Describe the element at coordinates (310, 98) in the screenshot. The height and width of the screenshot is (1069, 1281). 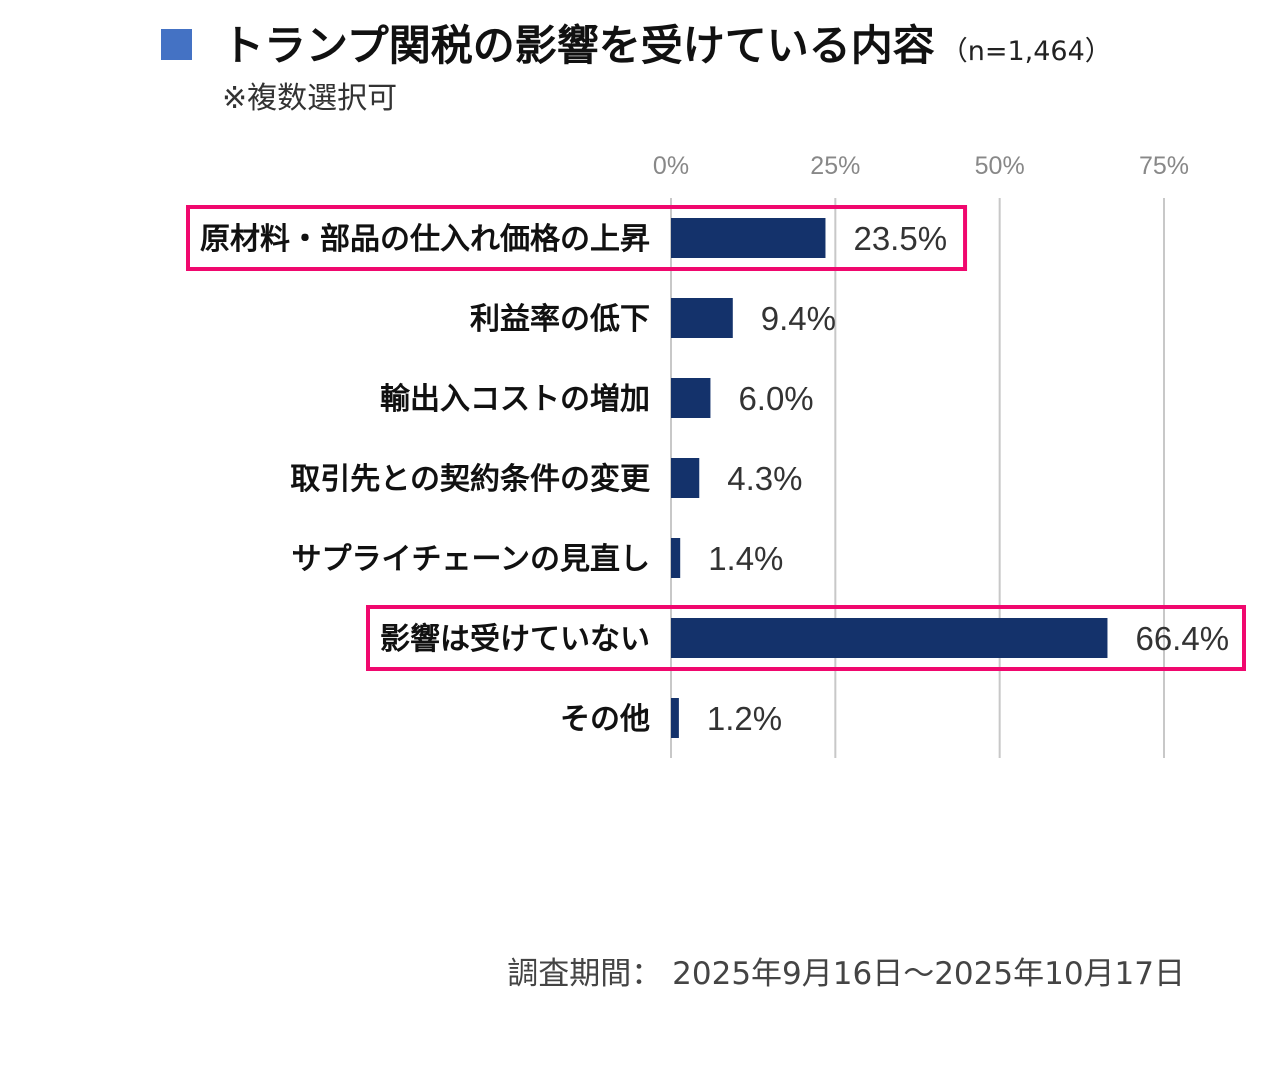
I see `chart-subtitle: ※複数選択可` at that location.